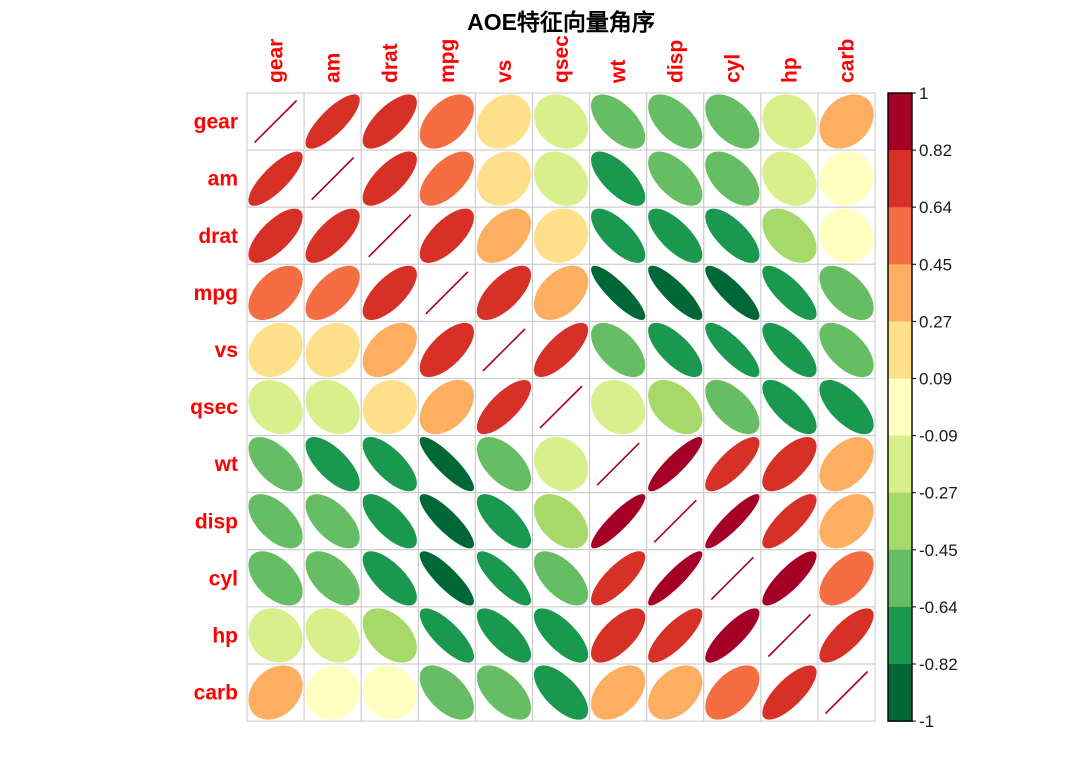 This screenshot has width=1080, height=771. What do you see at coordinates (226, 350) in the screenshot?
I see `row-label: vs` at bounding box center [226, 350].